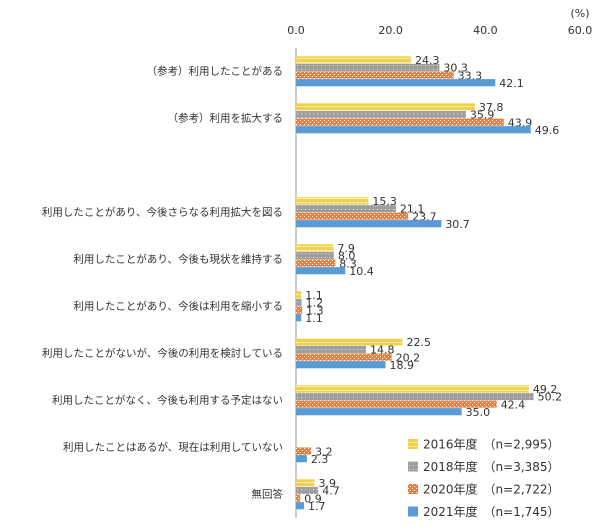  What do you see at coordinates (178, 306) in the screenshot?
I see `category-label: 利用したことがあり、今後は利用を縮小する` at bounding box center [178, 306].